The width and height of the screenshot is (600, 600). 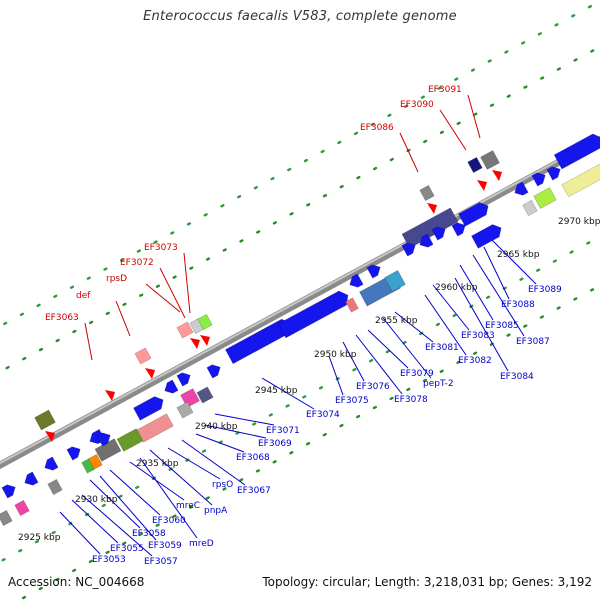 I want to click on cds-ef3068, so click(x=148, y=408).